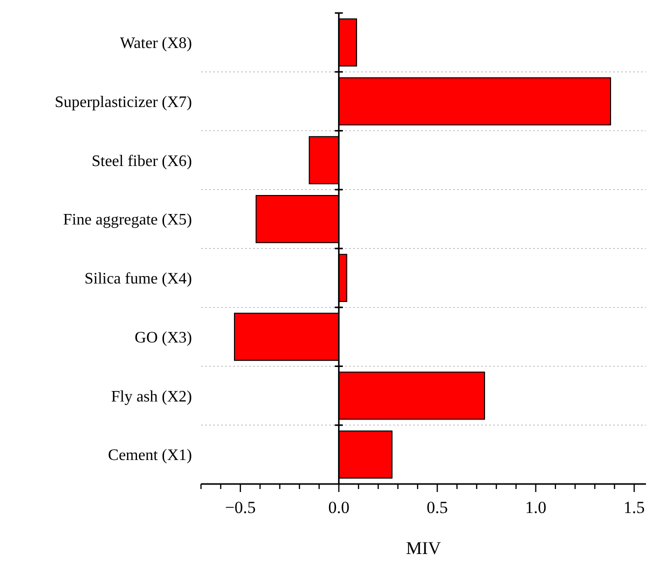 This screenshot has width=647, height=574. What do you see at coordinates (138, 279) in the screenshot?
I see `y-tick-label: Silica fume (X4)` at bounding box center [138, 279].